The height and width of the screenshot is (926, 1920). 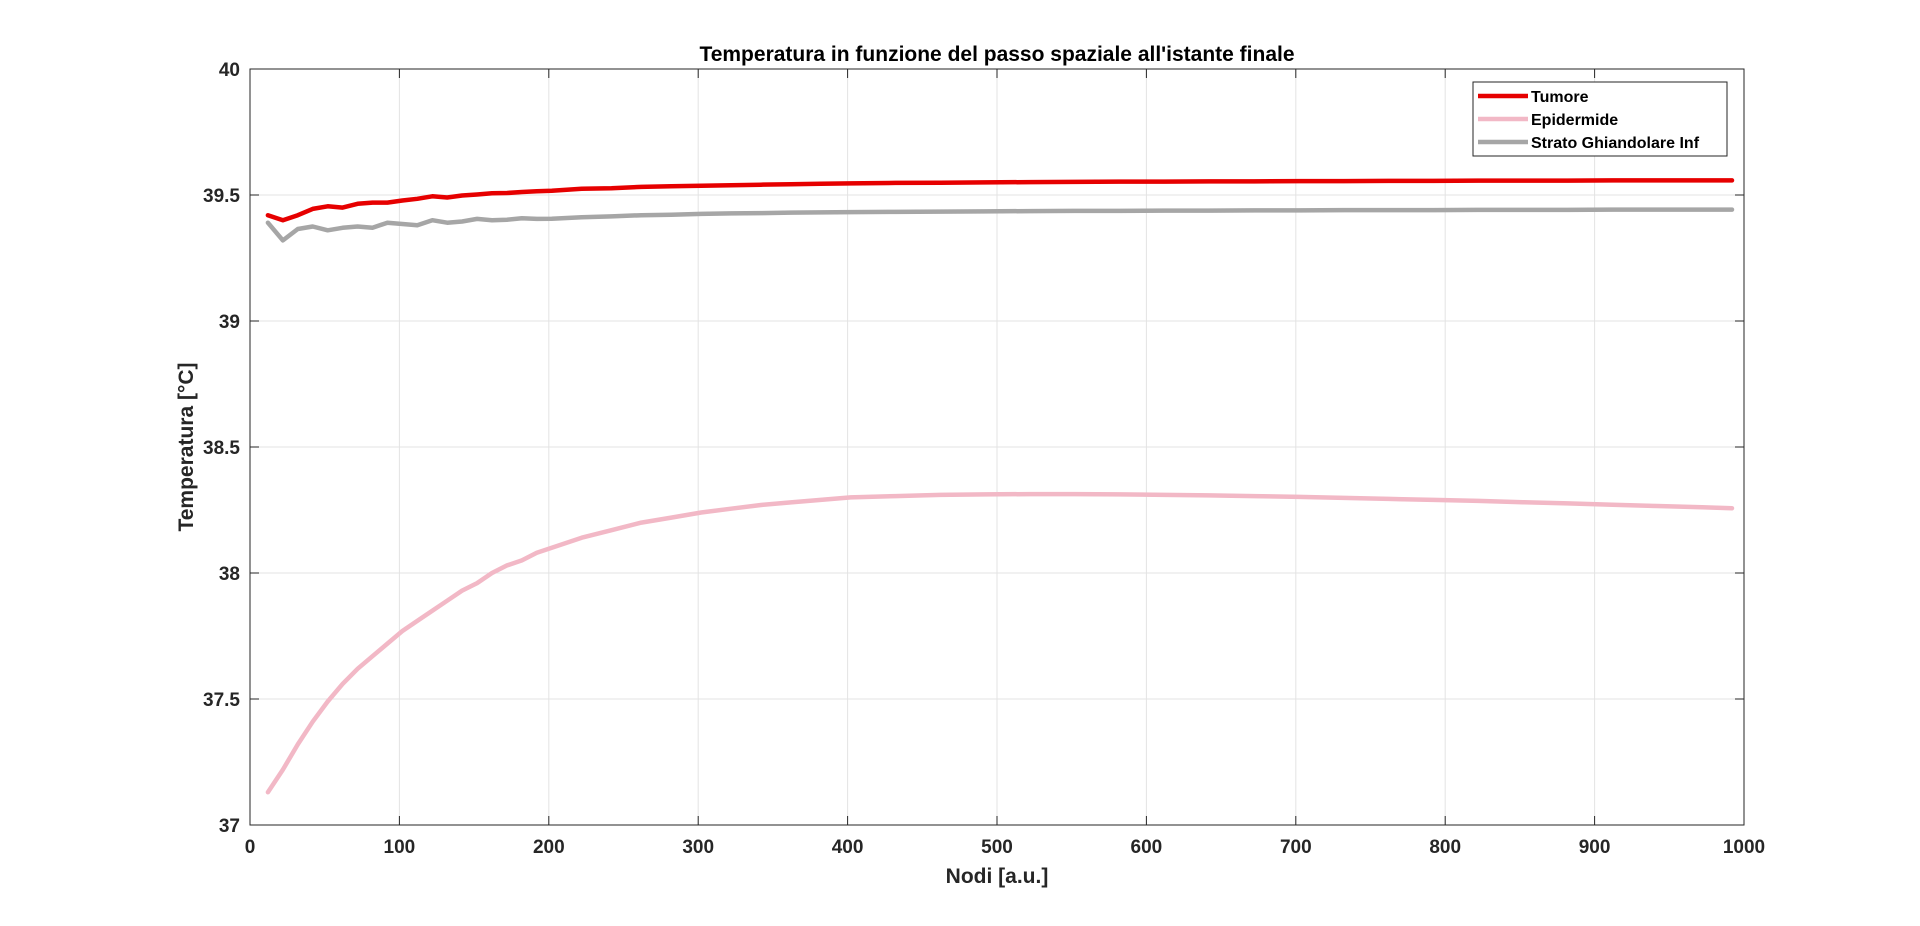 What do you see at coordinates (1296, 847) in the screenshot?
I see `x-tick-label: 700` at bounding box center [1296, 847].